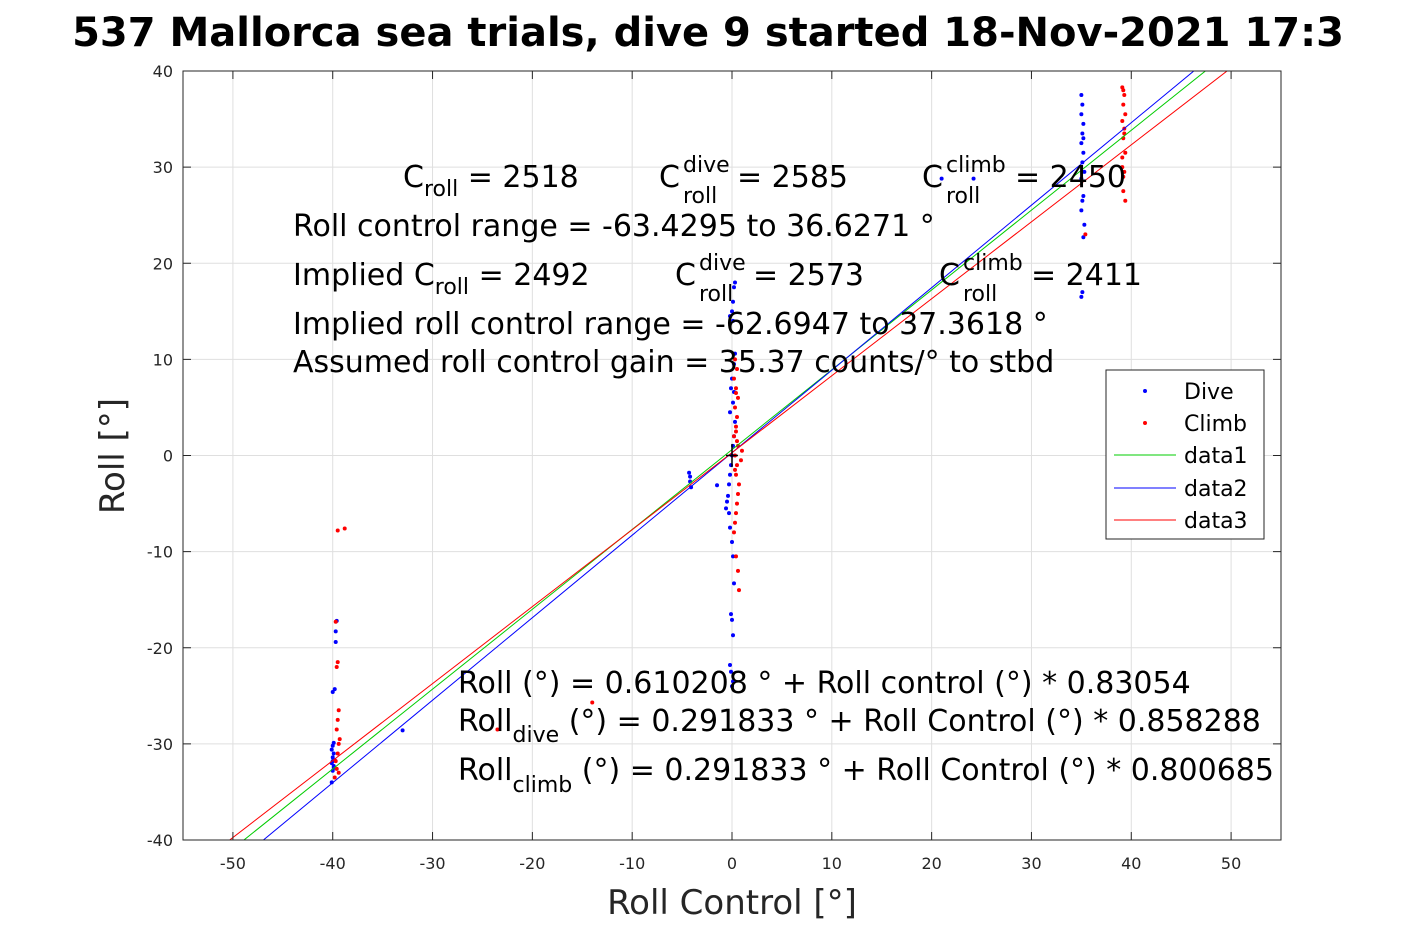 This screenshot has width=1417, height=945. I want to click on annotation-implied-c-roll: Implied Croll = 2492, so click(441, 279).